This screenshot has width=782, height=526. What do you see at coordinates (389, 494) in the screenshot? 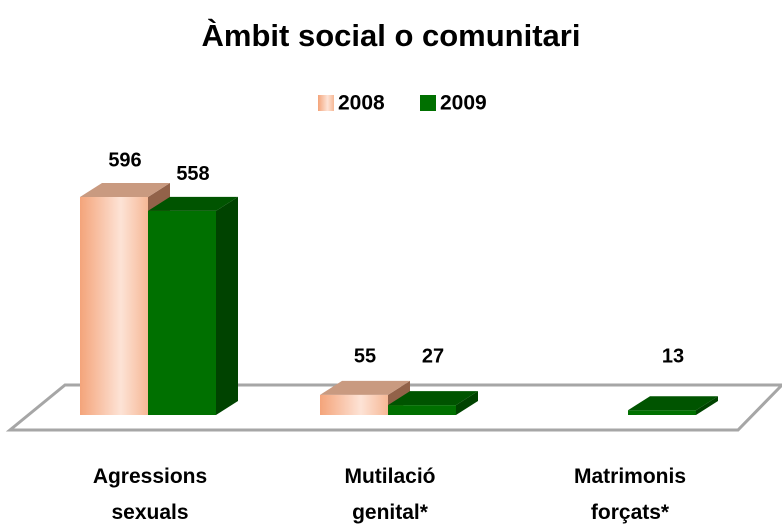
I see `x-tick-label: Mutilació genital*` at bounding box center [389, 494].